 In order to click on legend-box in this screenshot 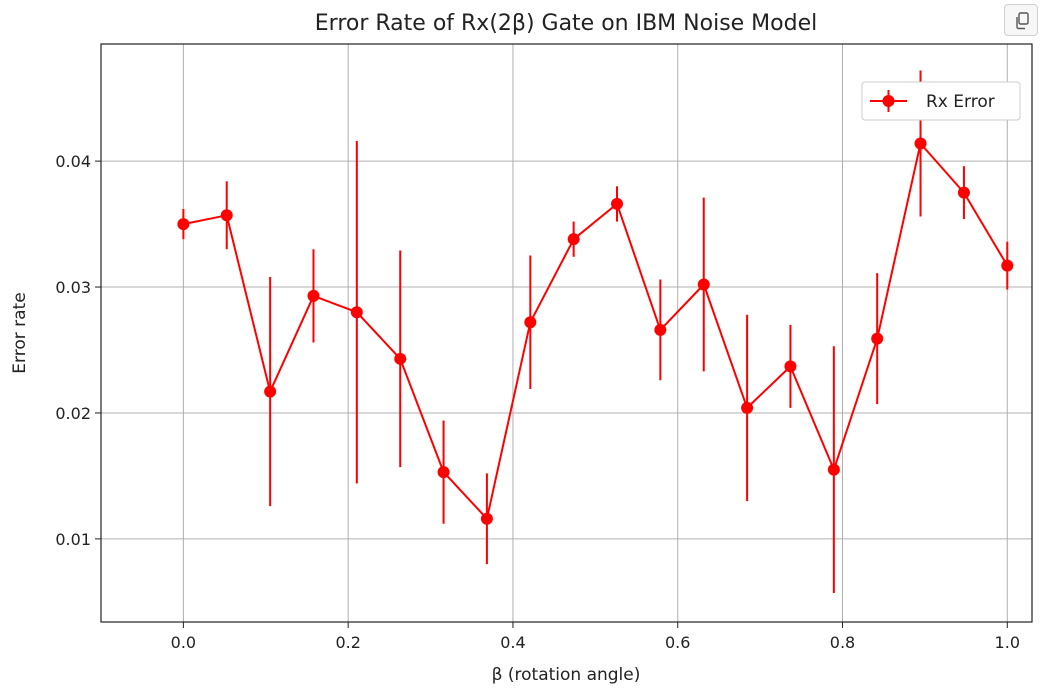, I will do `click(941, 101)`.